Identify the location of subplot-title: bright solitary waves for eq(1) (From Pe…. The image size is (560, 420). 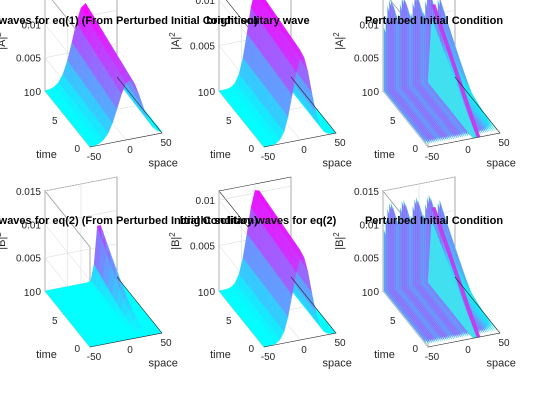
(129, 21).